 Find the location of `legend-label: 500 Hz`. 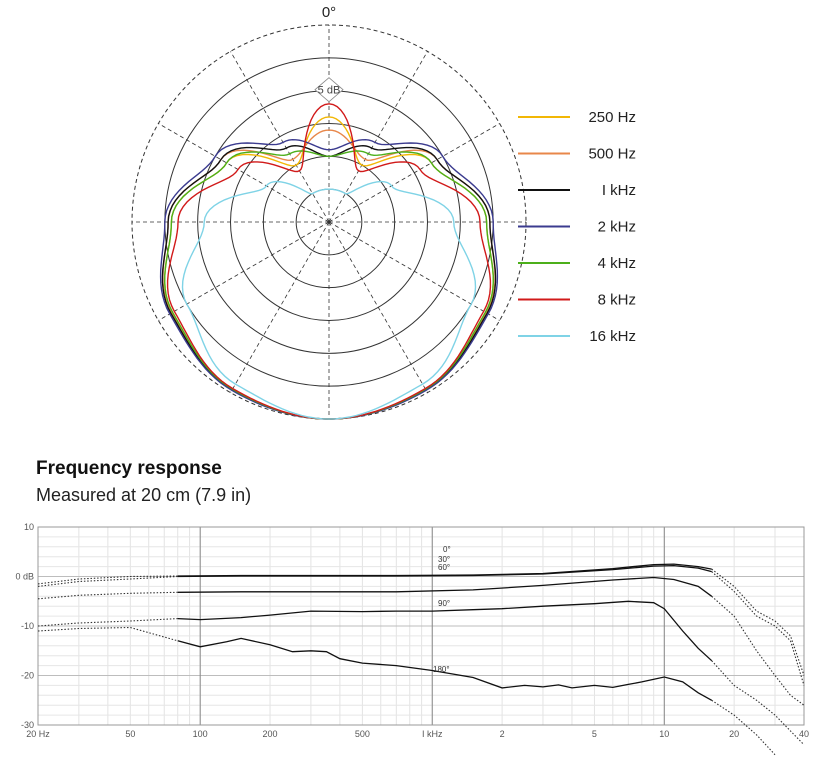

legend-label: 500 Hz is located at coordinates (612, 154).